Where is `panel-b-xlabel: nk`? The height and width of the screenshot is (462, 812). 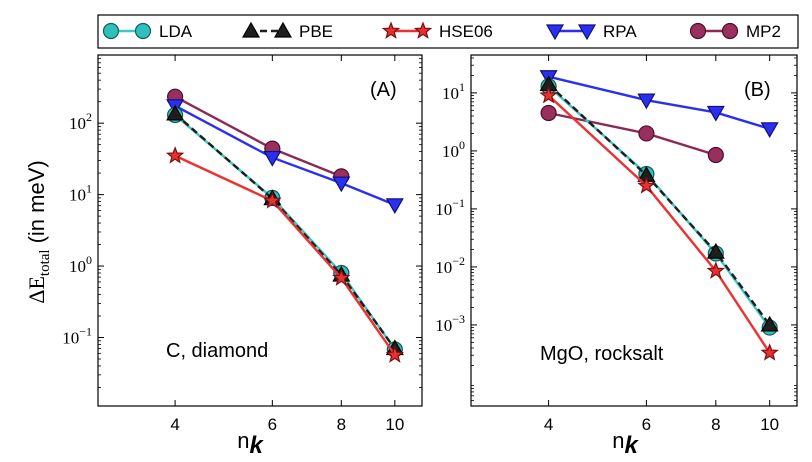
panel-b-xlabel: nk is located at coordinates (625, 443).